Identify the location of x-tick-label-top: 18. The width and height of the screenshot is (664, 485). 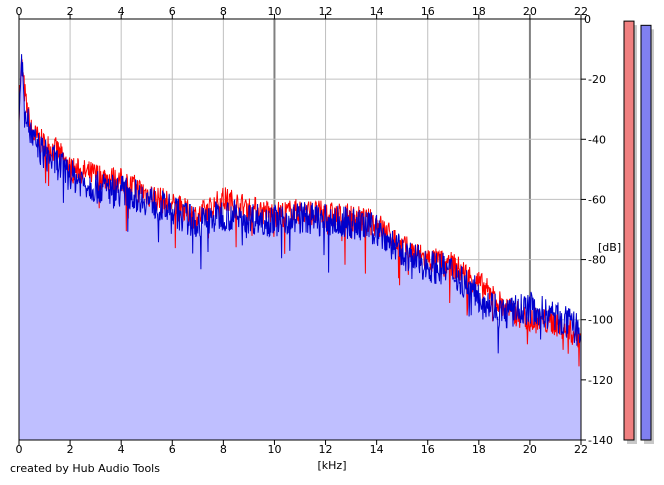
(479, 11).